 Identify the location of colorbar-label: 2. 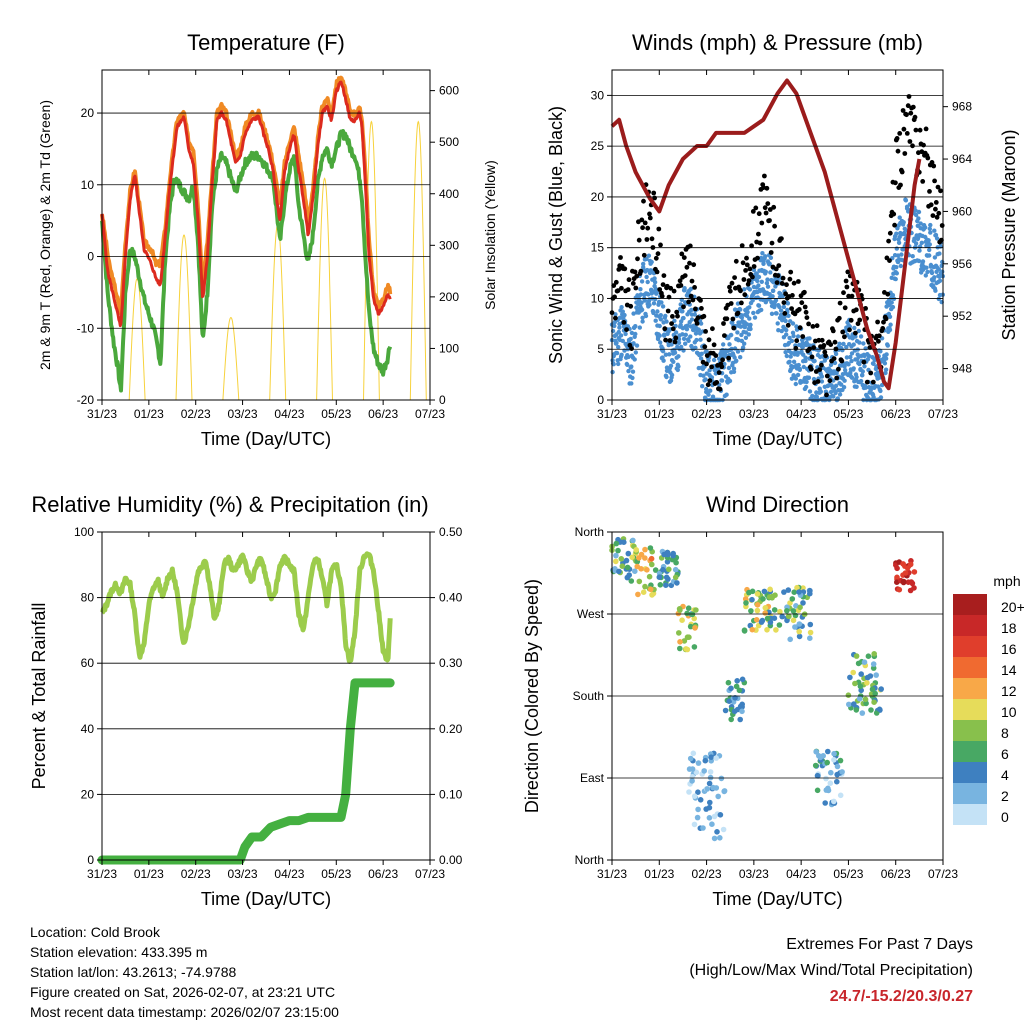
(1005, 796).